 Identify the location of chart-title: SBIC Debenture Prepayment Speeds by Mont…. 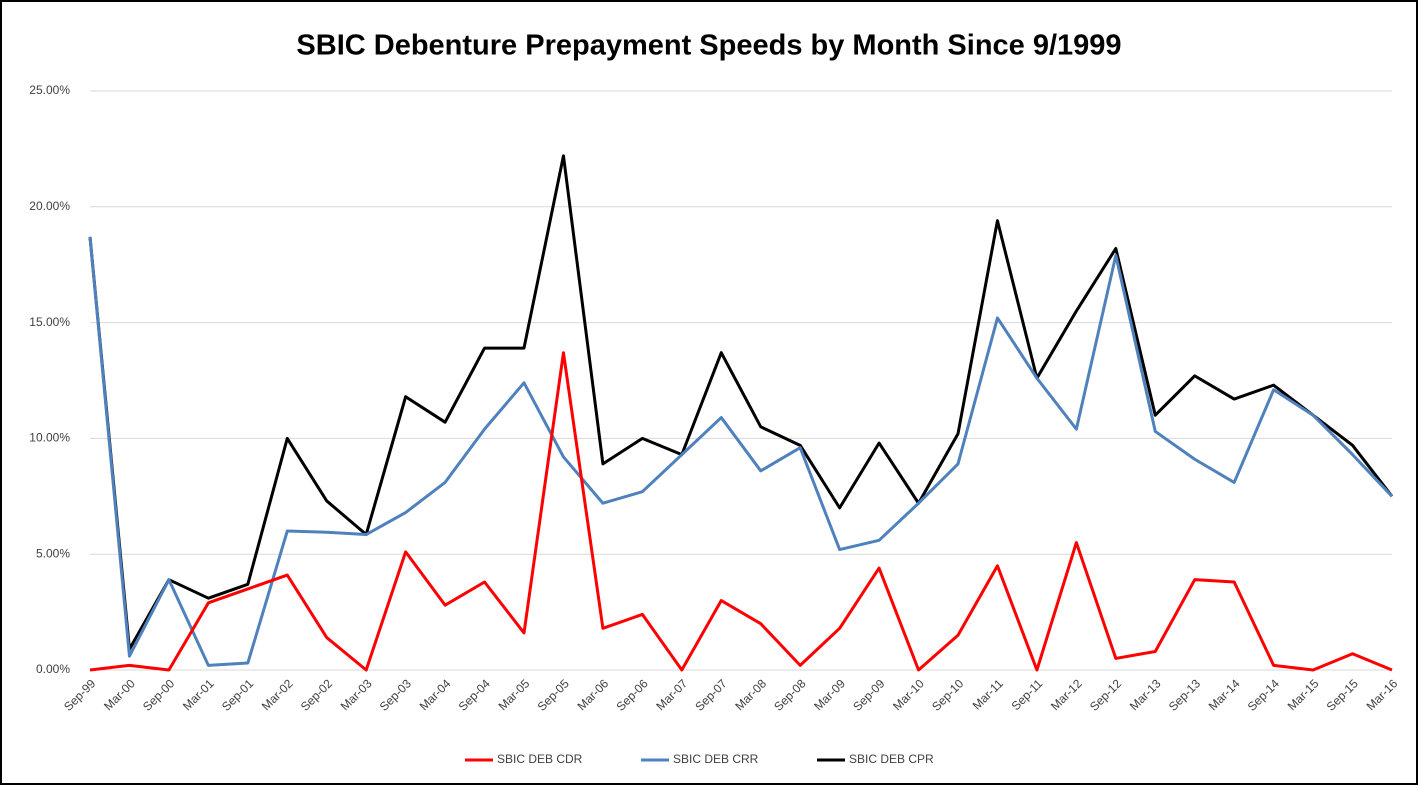
(708, 46).